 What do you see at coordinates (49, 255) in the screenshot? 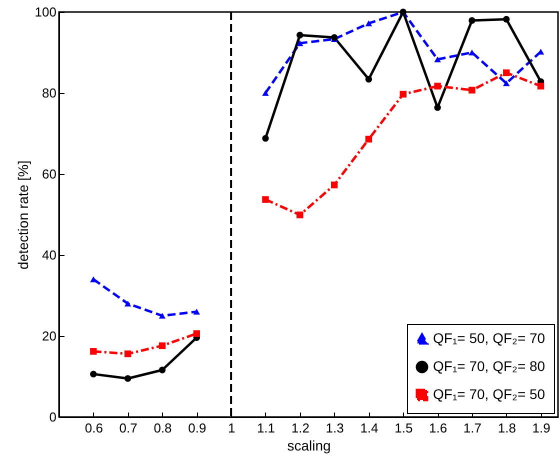
I see `y-tick-label: 40` at bounding box center [49, 255].